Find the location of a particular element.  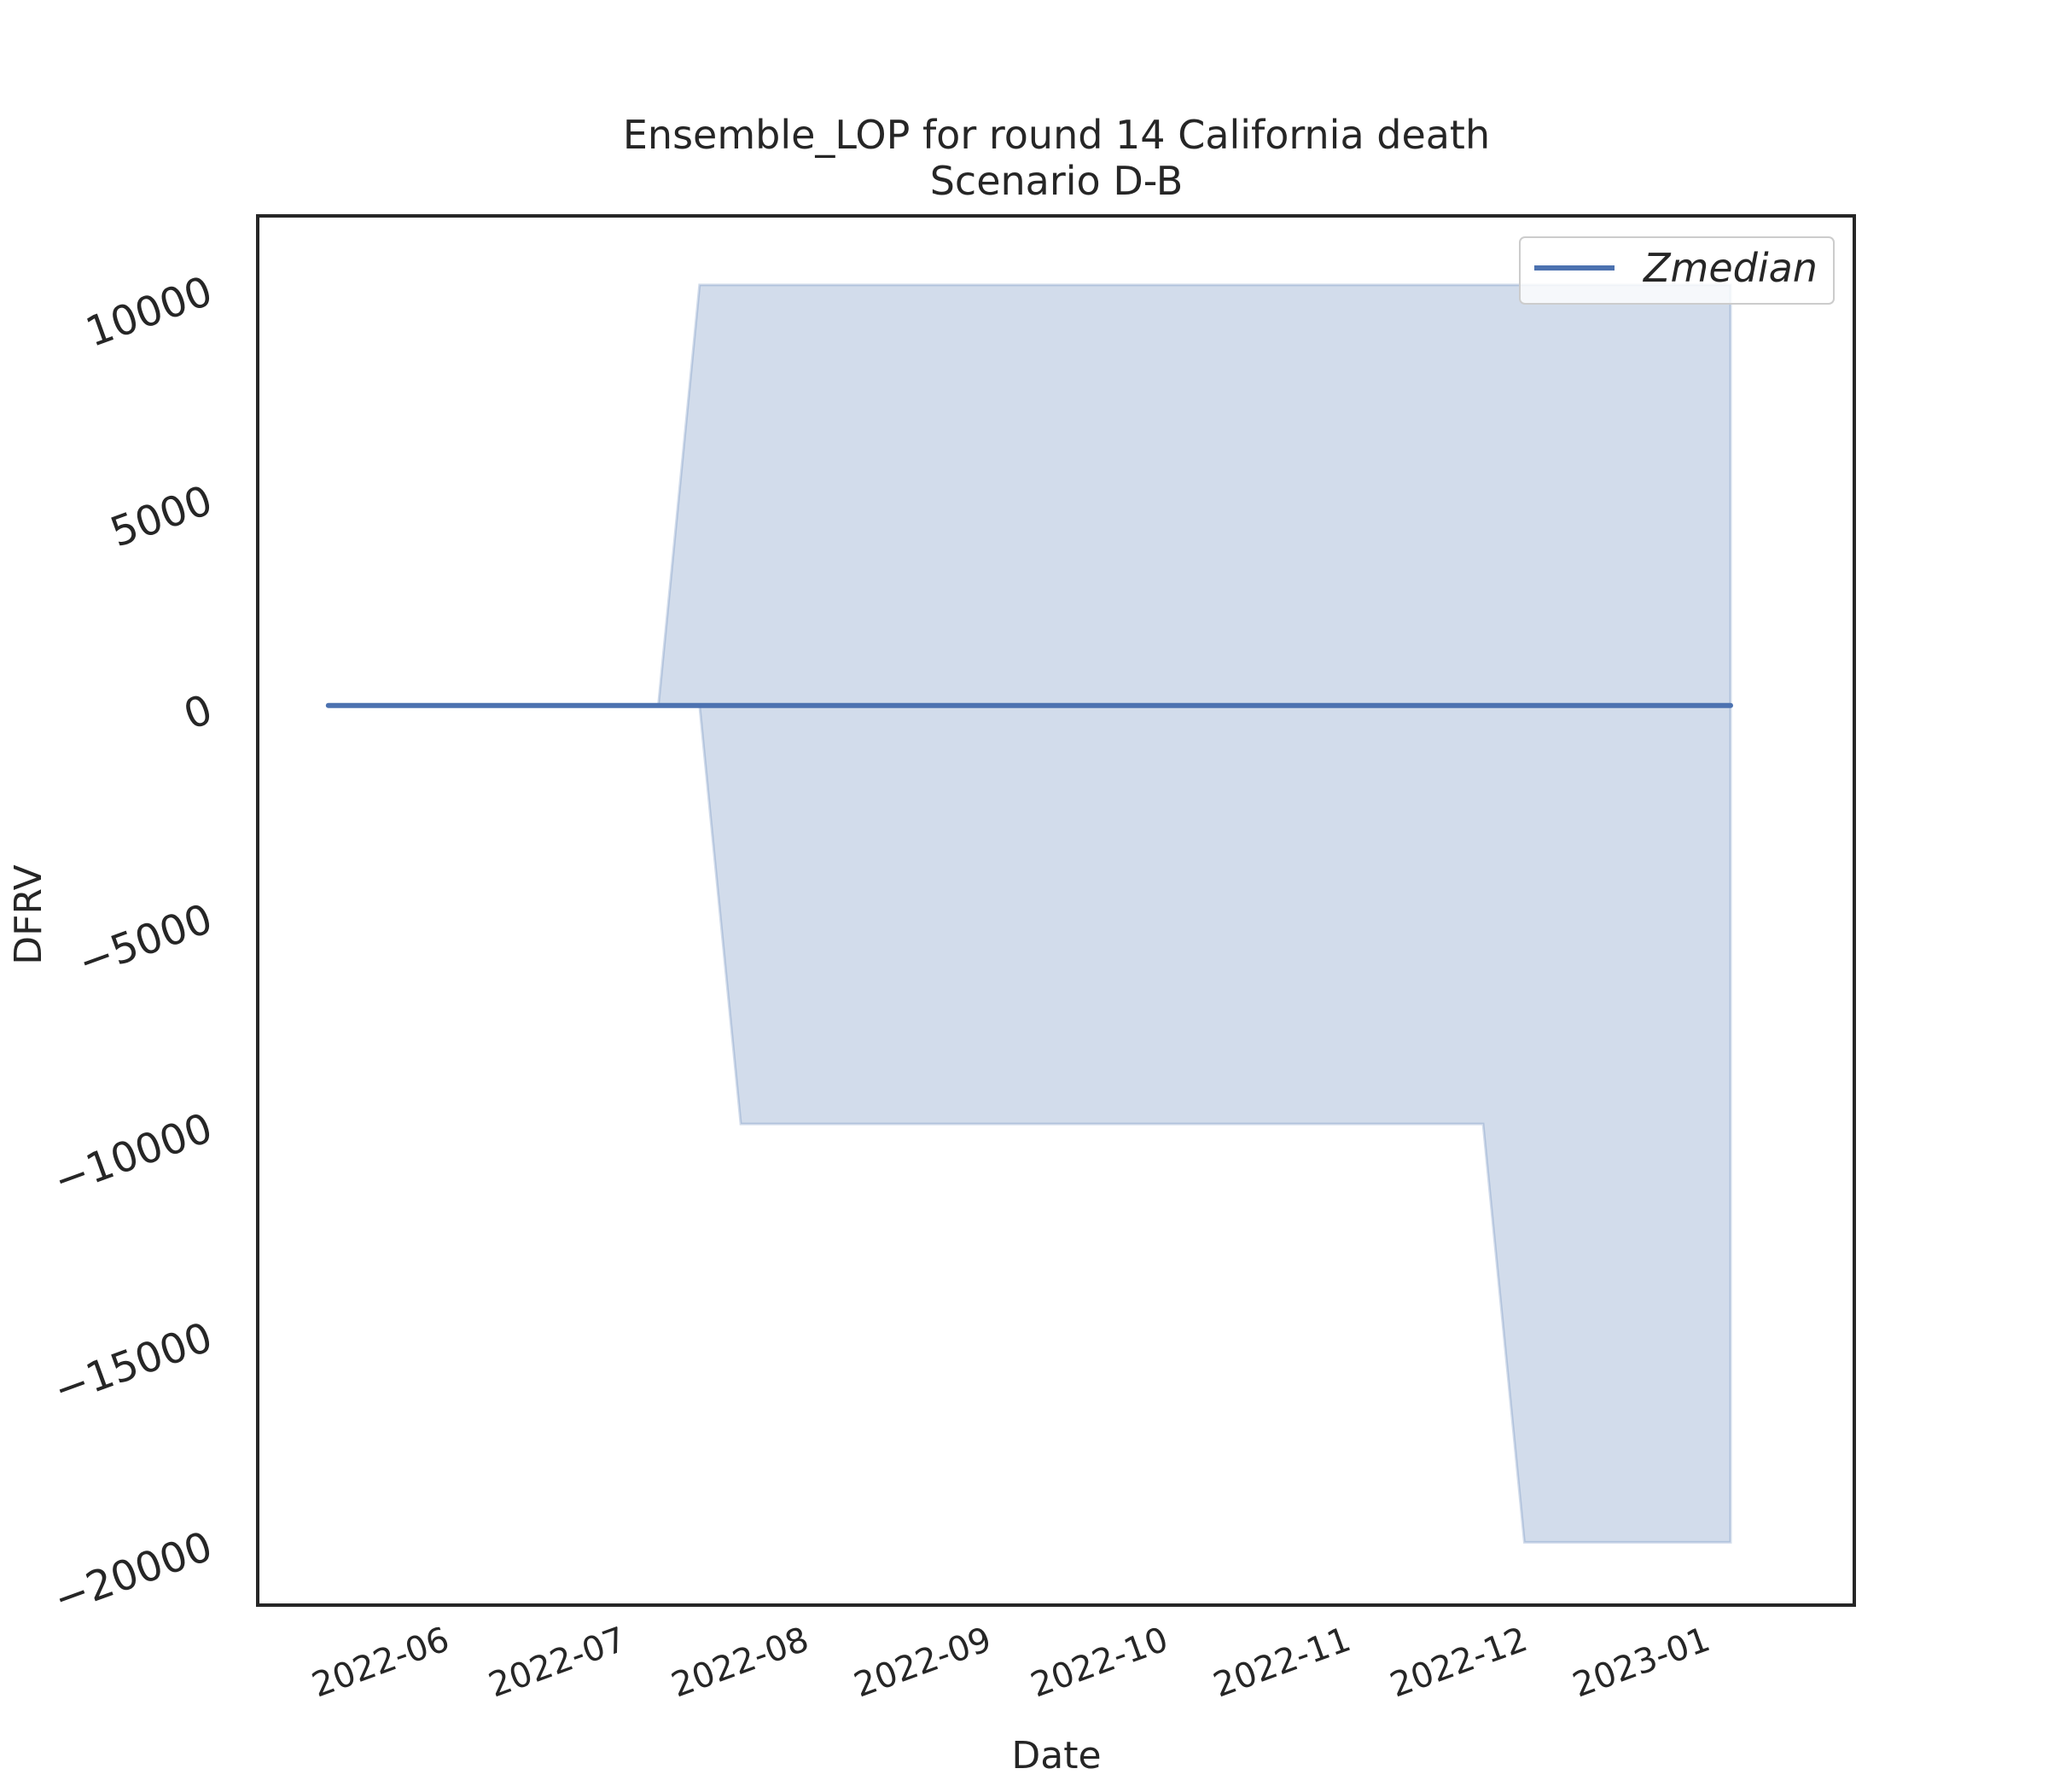

x-tick-label: 2022-06 is located at coordinates (381, 1662).